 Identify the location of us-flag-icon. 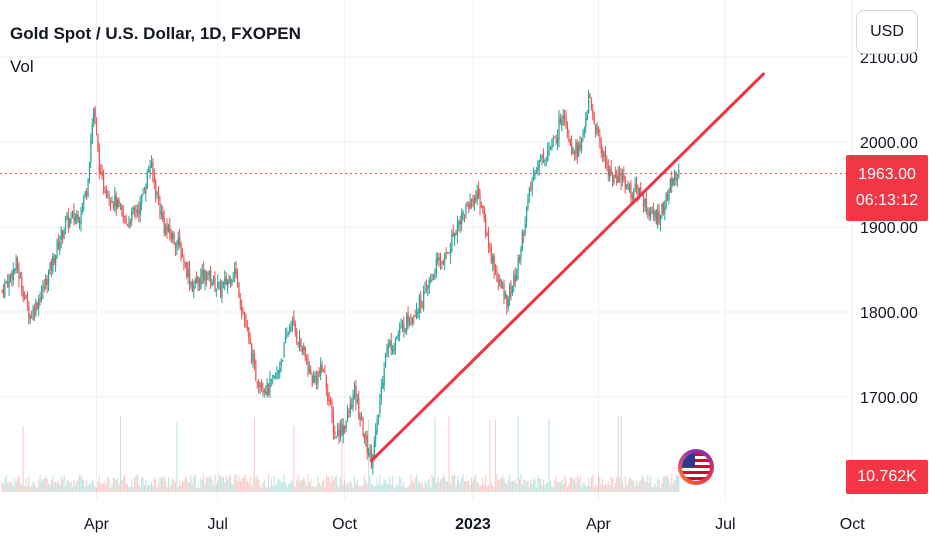
(696, 467).